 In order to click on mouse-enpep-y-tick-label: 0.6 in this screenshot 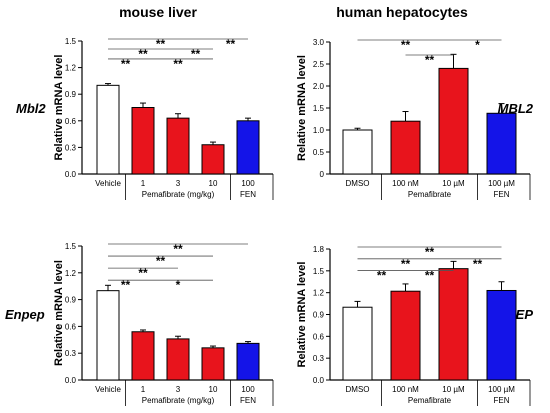, I will do `click(71, 326)`.